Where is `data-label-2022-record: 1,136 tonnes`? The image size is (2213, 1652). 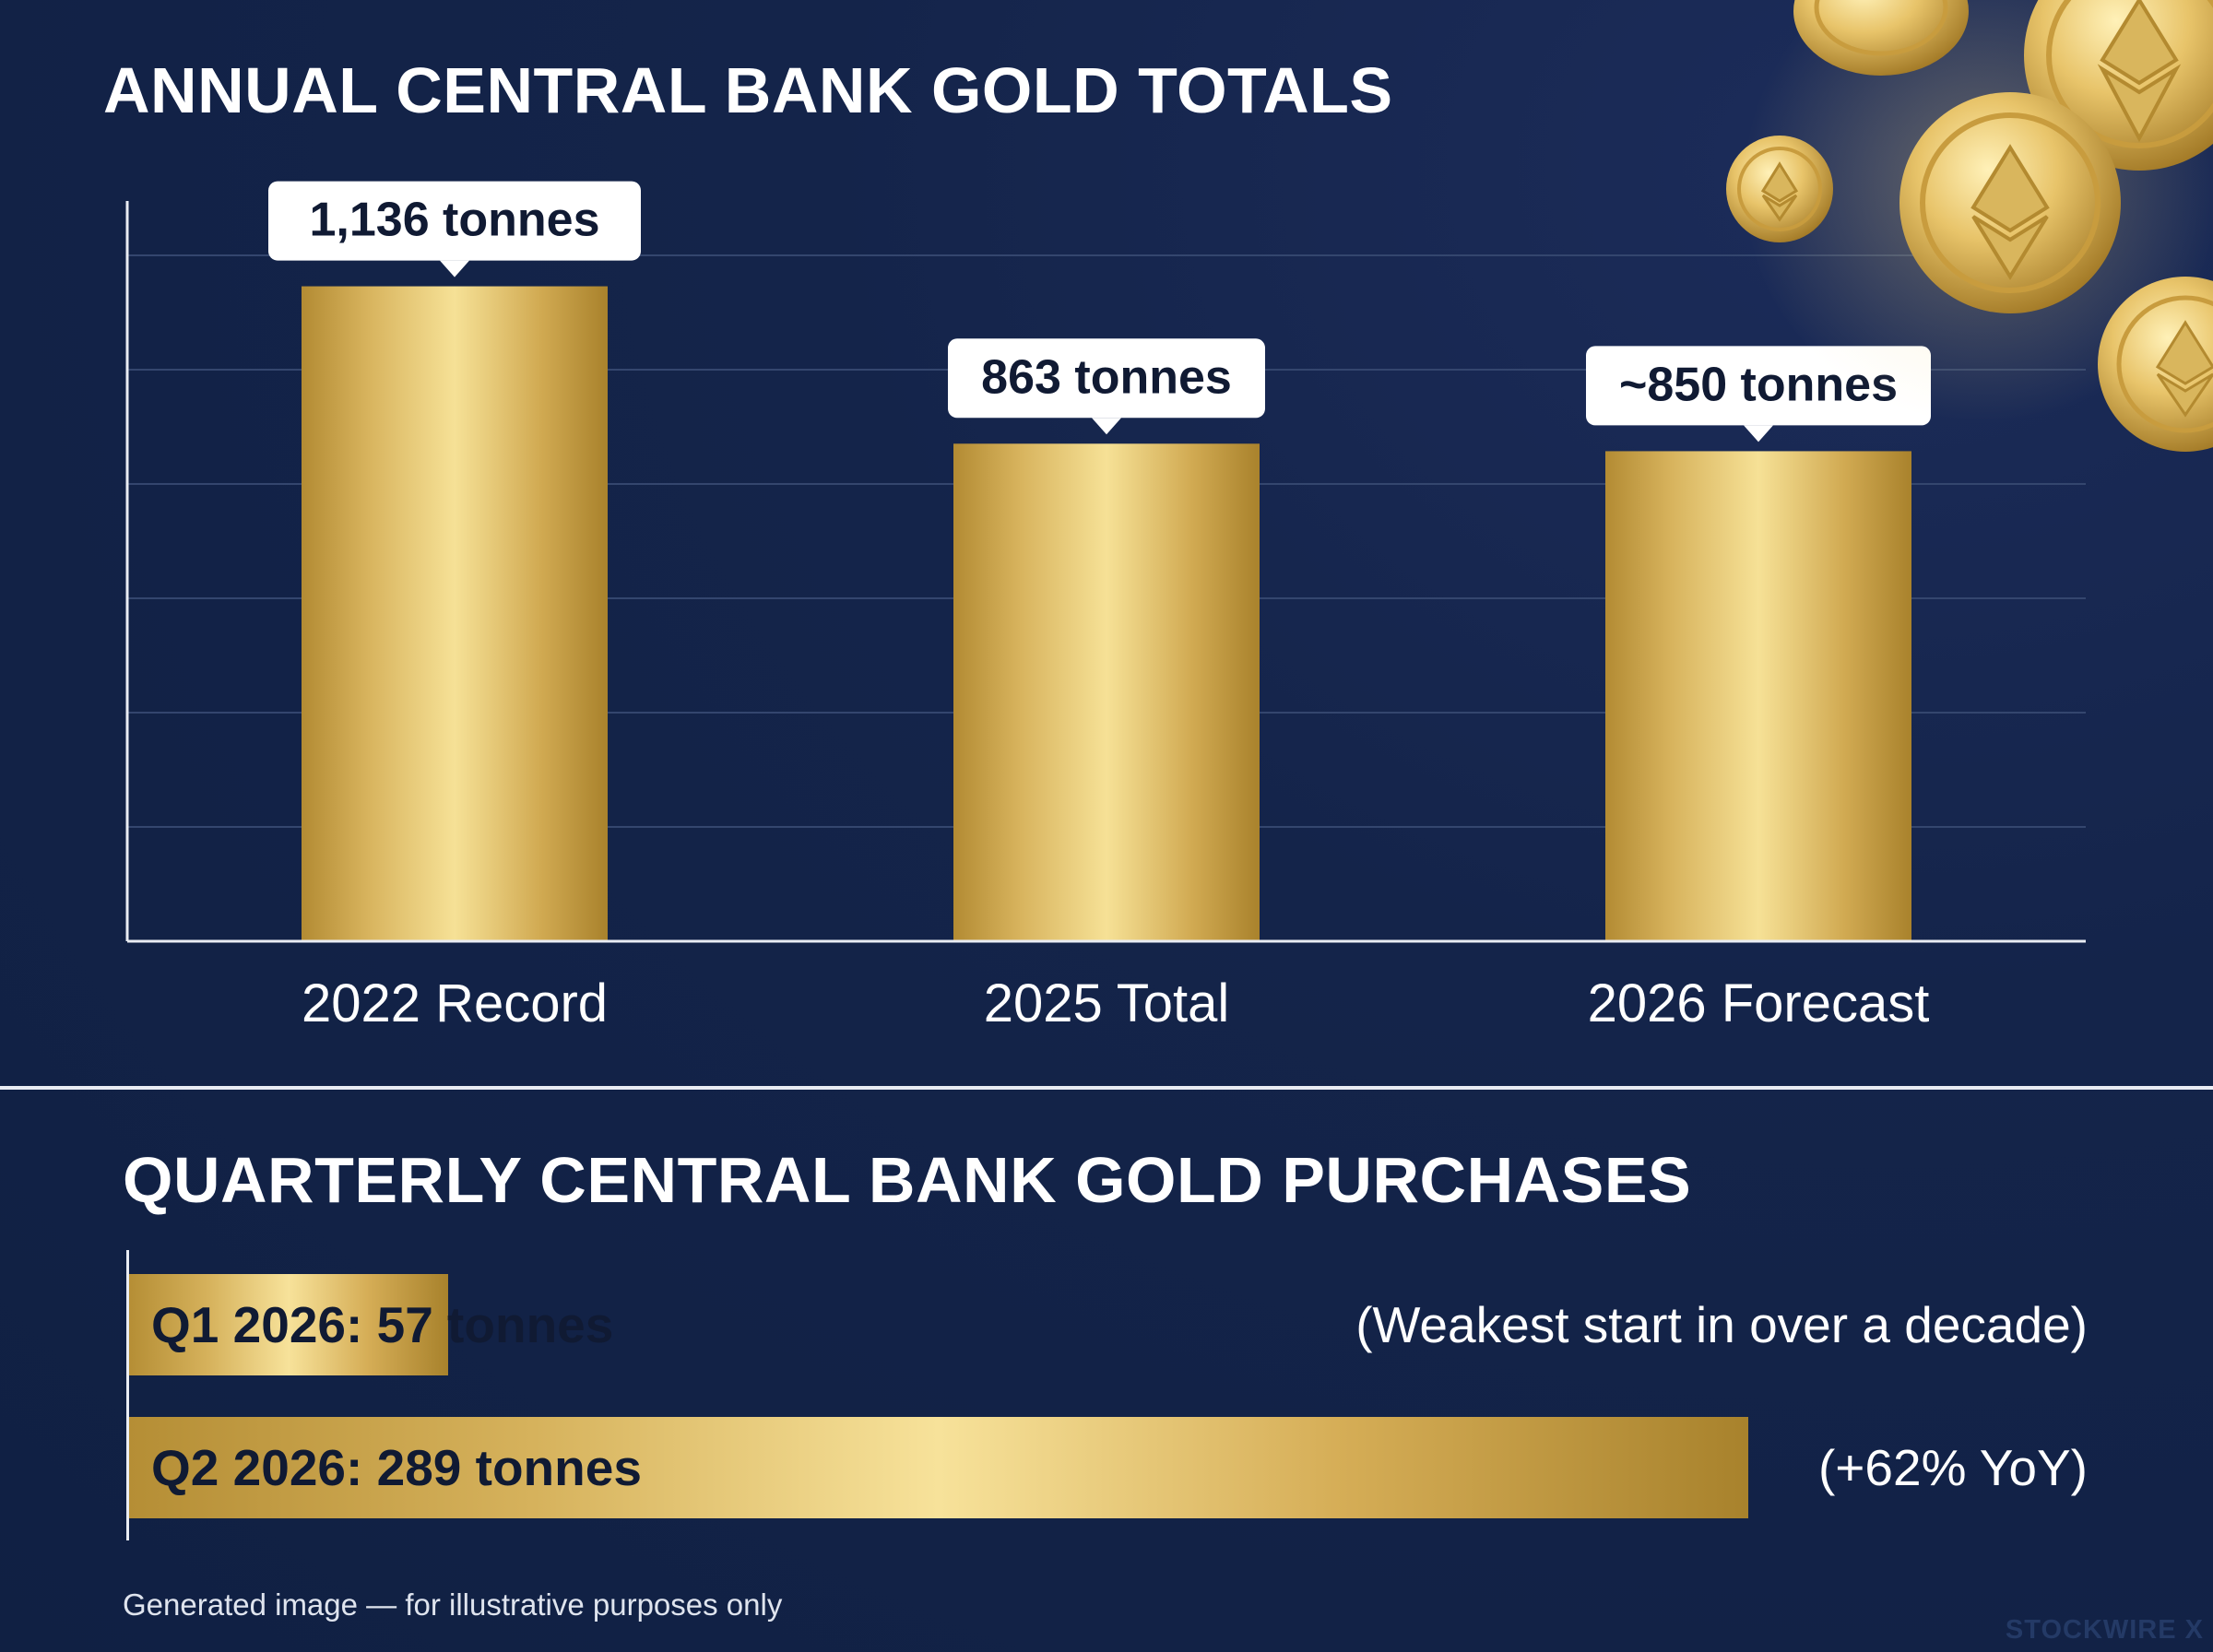 data-label-2022-record: 1,136 tonnes is located at coordinates (454, 220).